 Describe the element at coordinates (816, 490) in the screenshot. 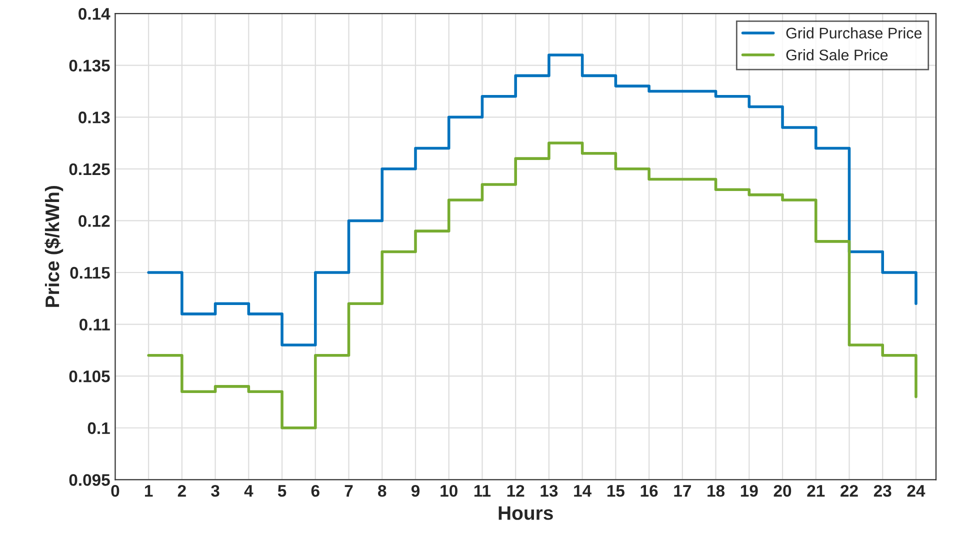

I see `x-tick-label: 21` at that location.